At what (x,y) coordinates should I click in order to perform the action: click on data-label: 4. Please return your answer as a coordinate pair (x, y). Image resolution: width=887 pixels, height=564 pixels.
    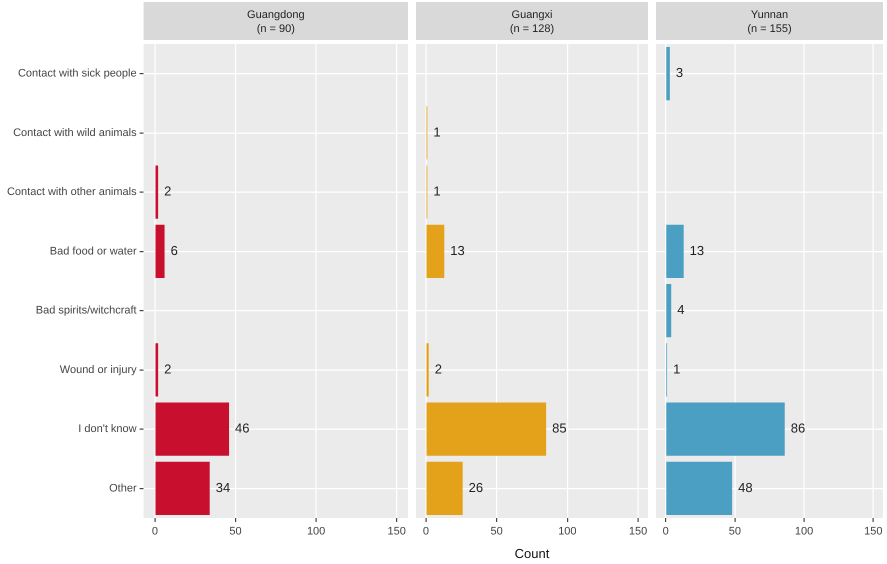
    Looking at the image, I should click on (680, 310).